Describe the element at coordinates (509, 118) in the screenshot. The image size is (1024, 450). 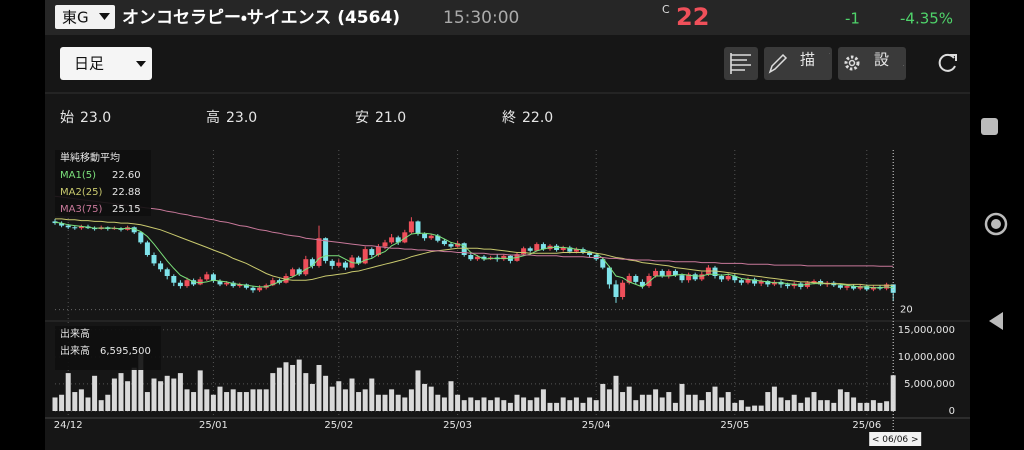
I see `ohlc-label: 終` at that location.